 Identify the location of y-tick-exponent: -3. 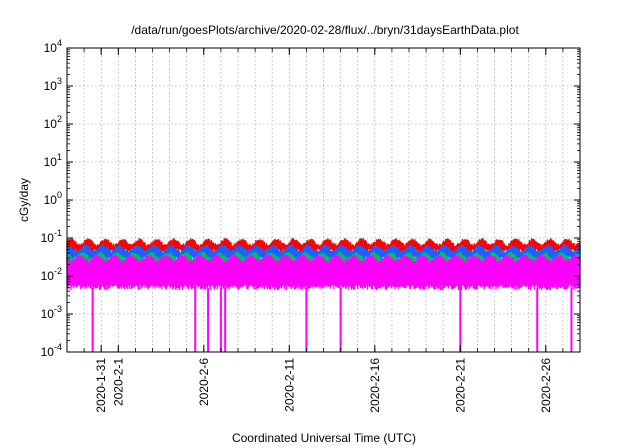
(58, 309).